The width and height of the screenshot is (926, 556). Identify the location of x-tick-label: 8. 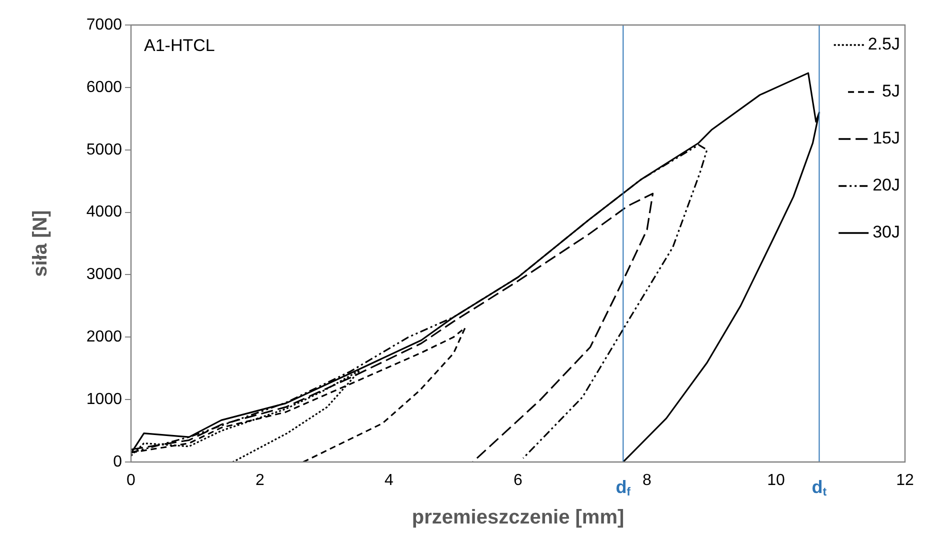
(647, 481).